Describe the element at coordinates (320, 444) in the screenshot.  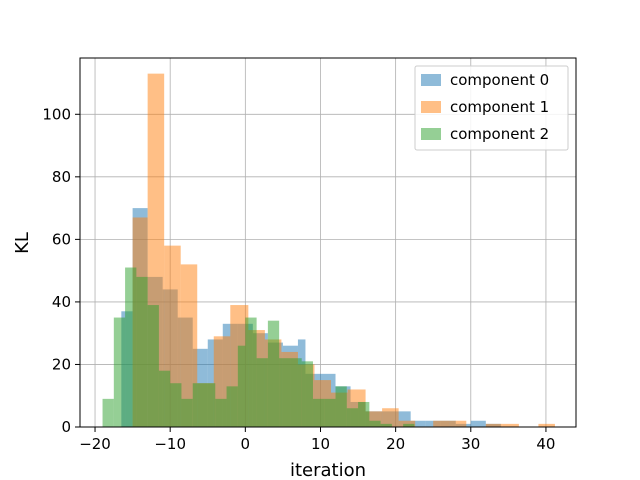
I see `x-tick-label: 10` at that location.